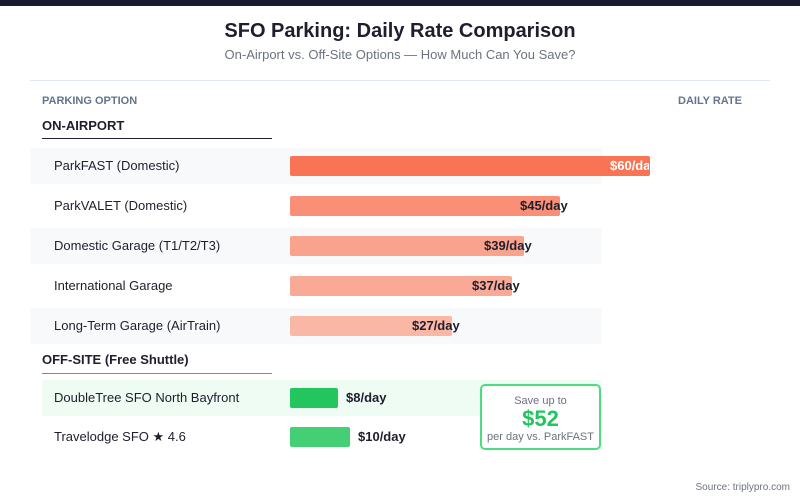 The image size is (800, 500). Describe the element at coordinates (117, 165) in the screenshot. I see `row-label: ParkFAST (Domestic)` at that location.